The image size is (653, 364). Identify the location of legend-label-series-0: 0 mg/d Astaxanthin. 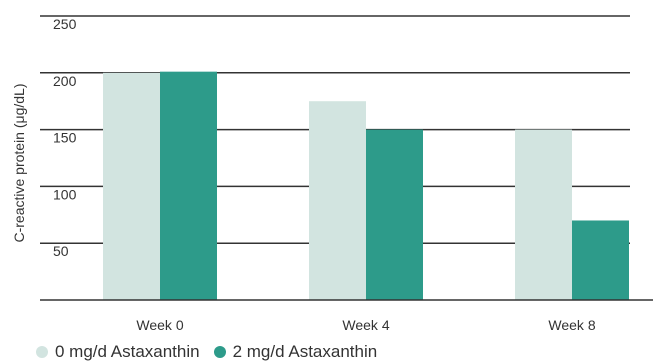
(127, 351).